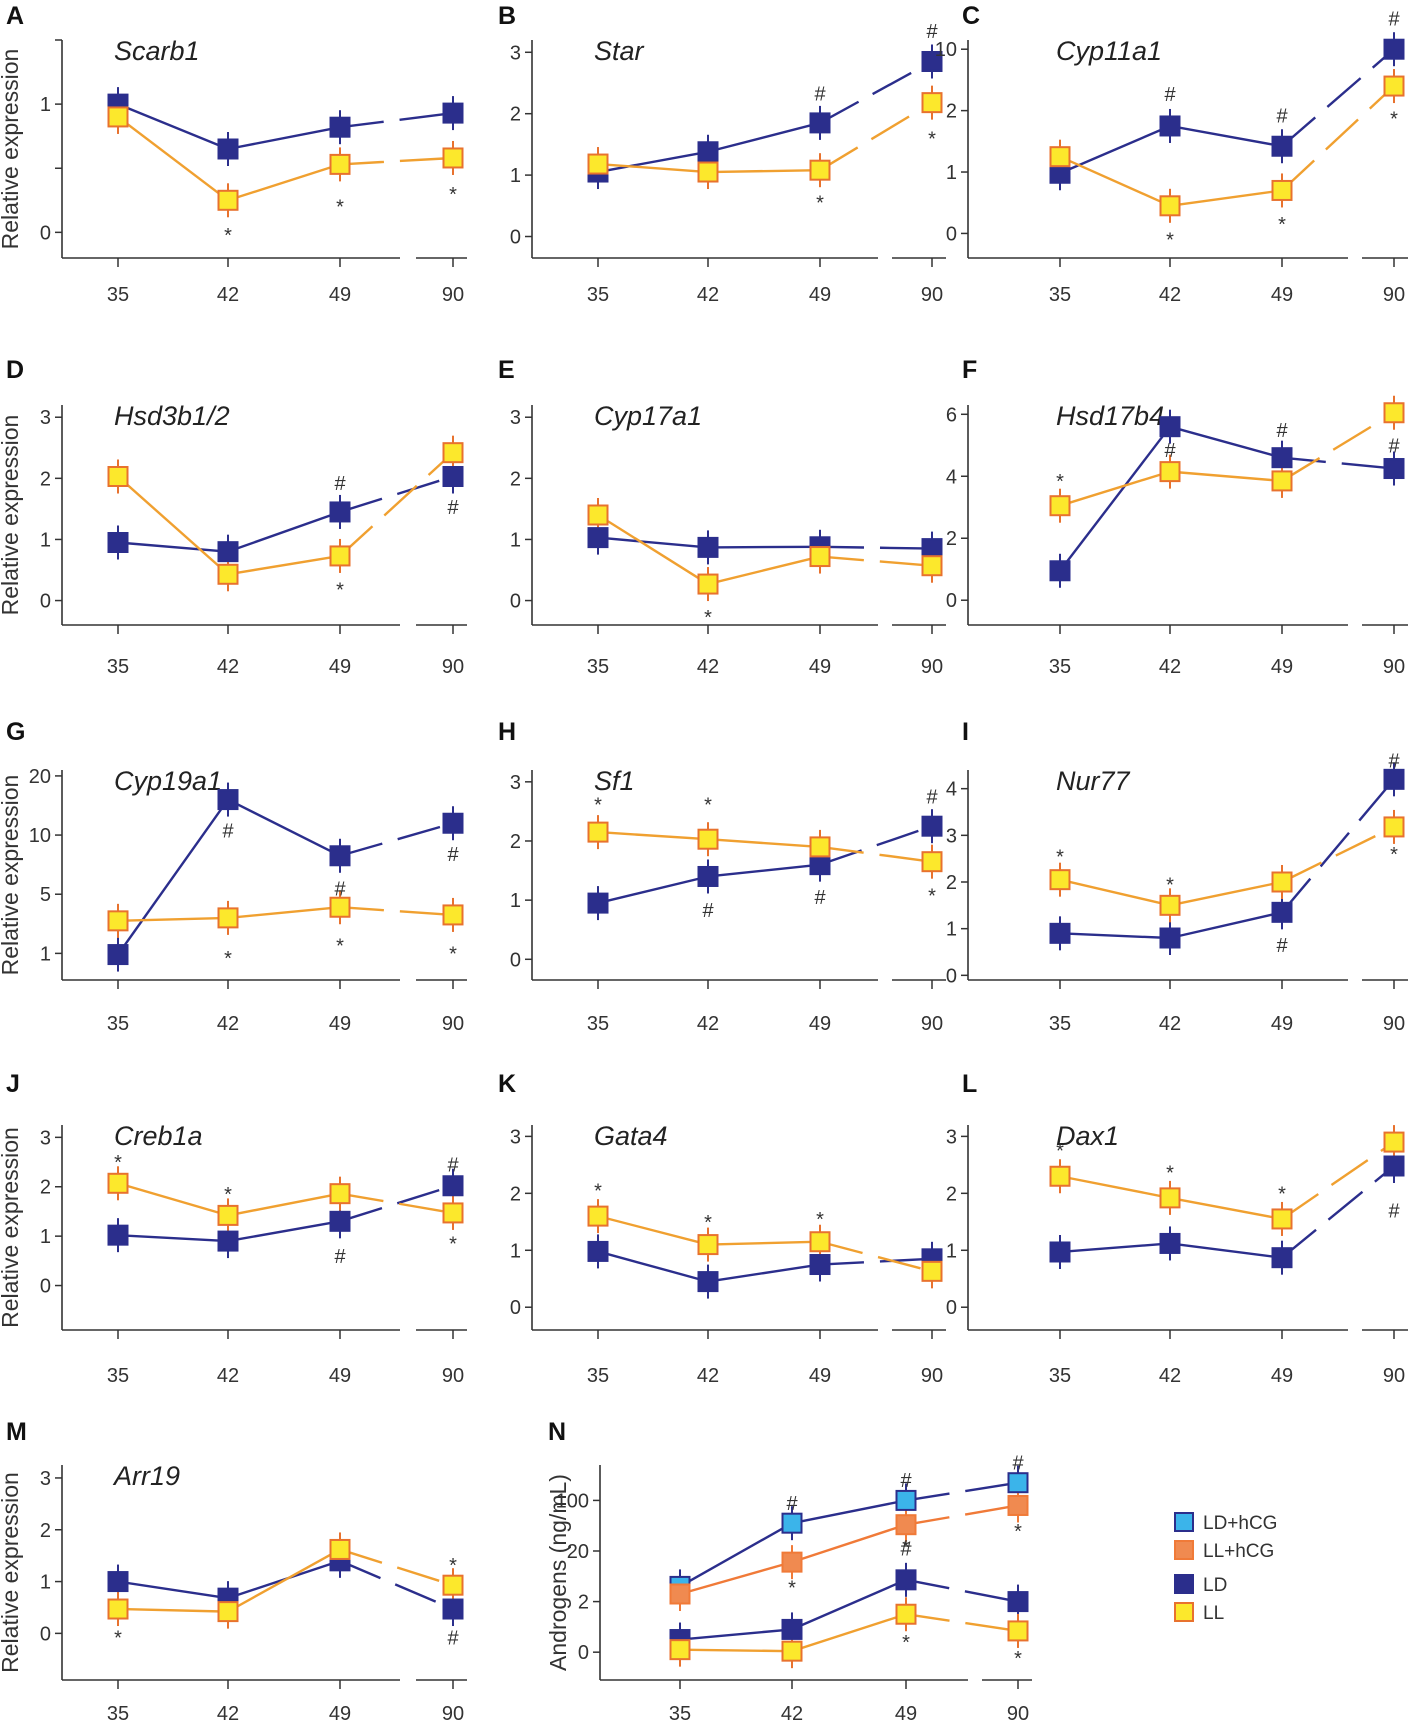  What do you see at coordinates (1115, 892) in the screenshot?
I see `series-line-ll-i` at bounding box center [1115, 892].